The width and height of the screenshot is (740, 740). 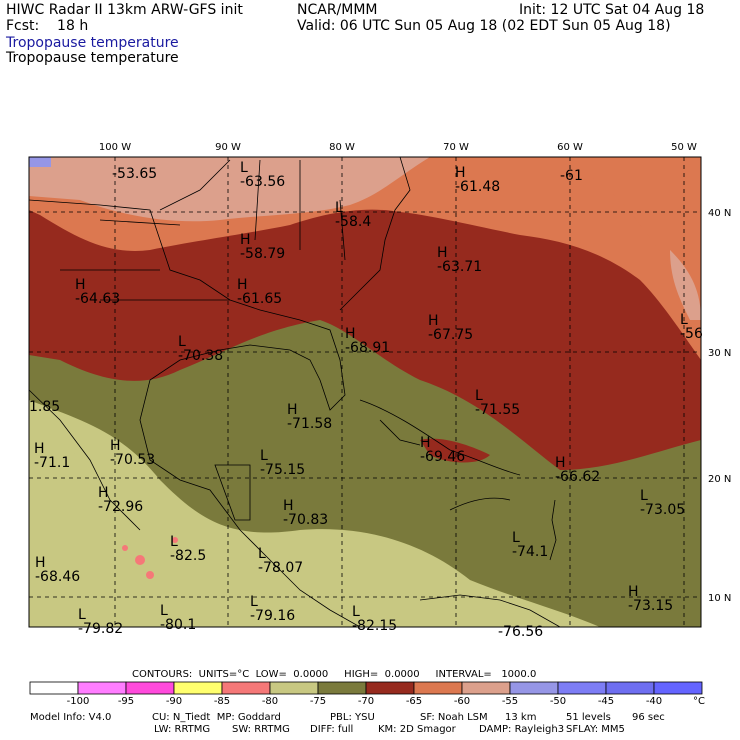 What do you see at coordinates (115, 147) in the screenshot?
I see `lon-tick-label: 100 W` at bounding box center [115, 147].